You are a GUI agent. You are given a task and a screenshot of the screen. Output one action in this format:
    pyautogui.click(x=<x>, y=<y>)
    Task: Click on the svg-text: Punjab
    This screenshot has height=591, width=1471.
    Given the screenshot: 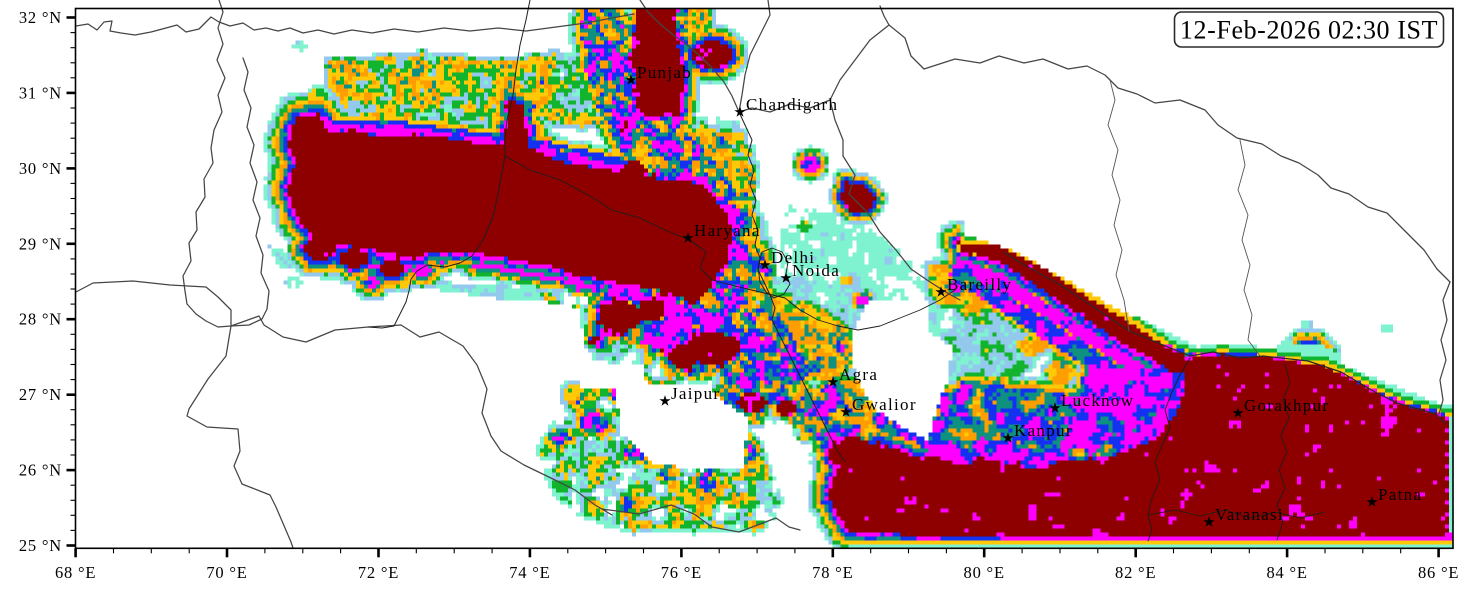 What is the action you would take?
    pyautogui.click(x=664, y=72)
    